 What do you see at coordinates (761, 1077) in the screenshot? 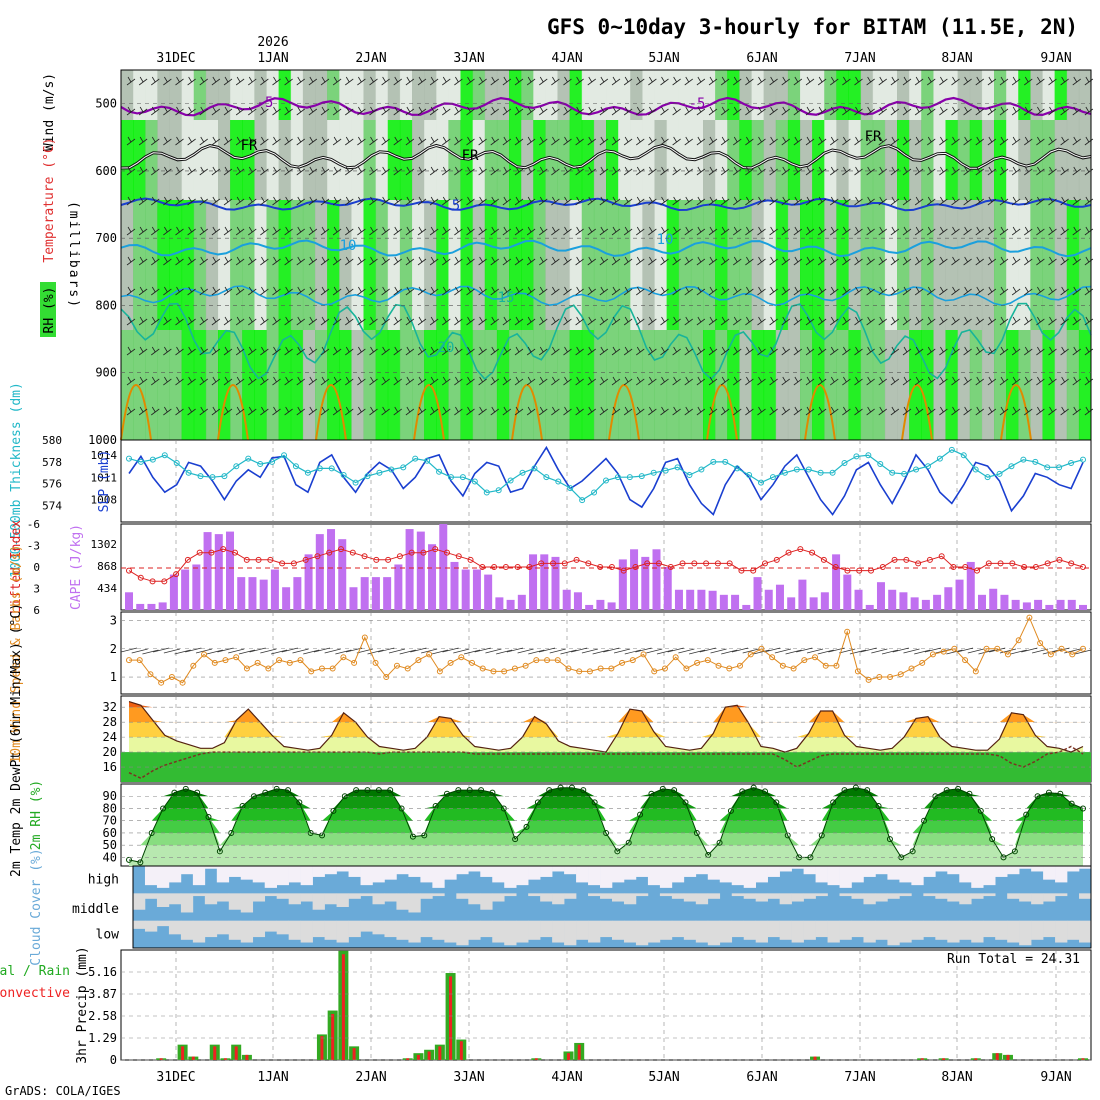
I see `bottom-date-label: 6JAN` at bounding box center [761, 1077].